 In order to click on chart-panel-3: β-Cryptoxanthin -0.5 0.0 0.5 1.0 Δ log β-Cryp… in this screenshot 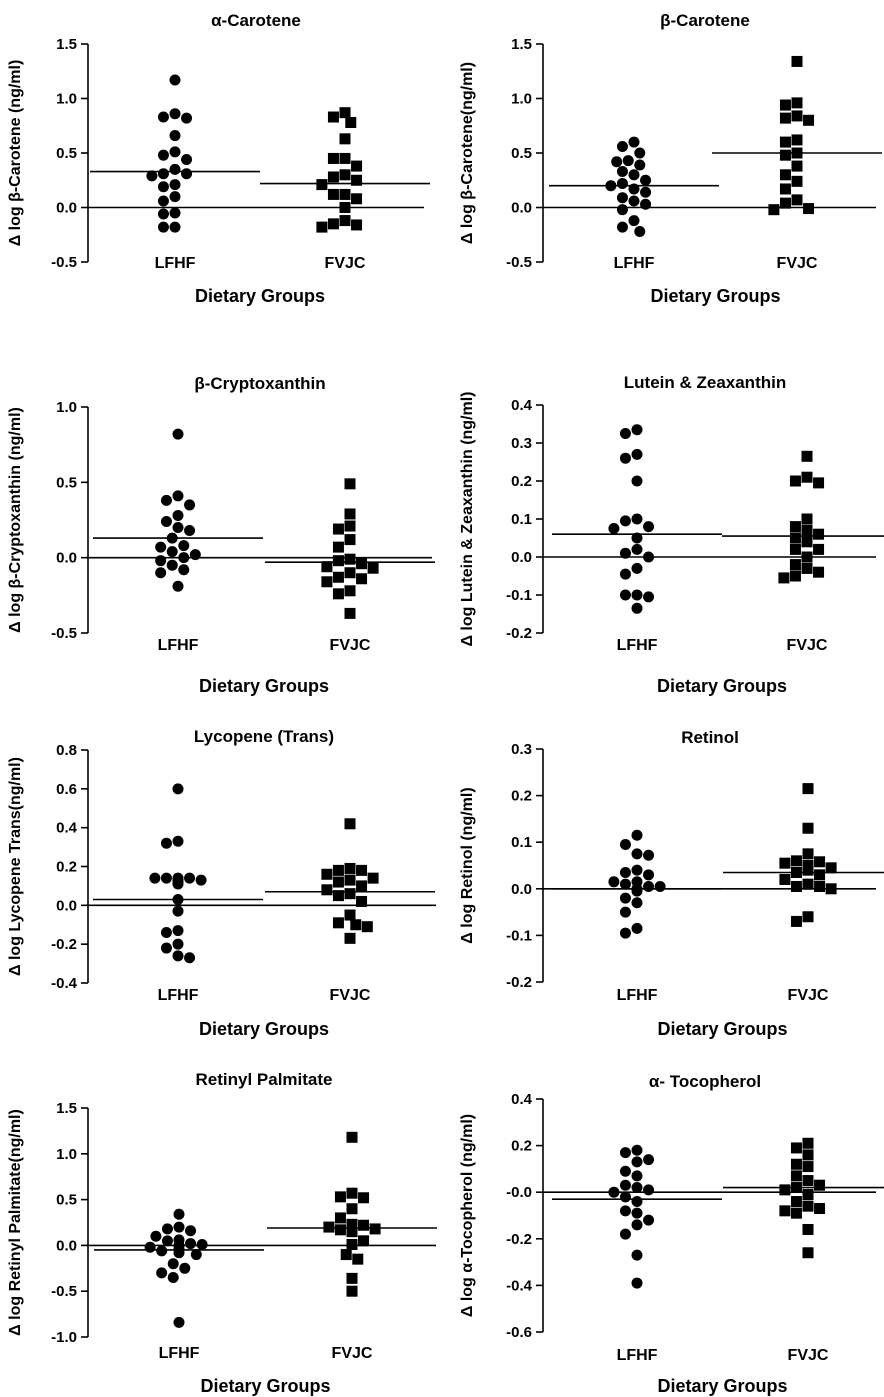, I will do `click(221, 535)`.